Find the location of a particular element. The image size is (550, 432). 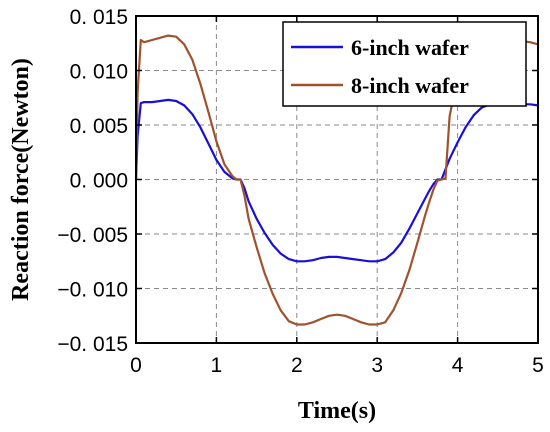

legend: 6-inch wafer 8-inch wafer is located at coordinates (404, 64).